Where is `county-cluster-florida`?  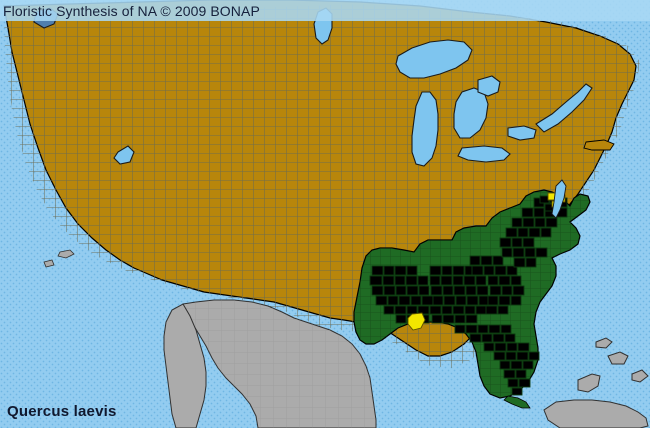
county-cluster-florida is located at coordinates (497, 360).